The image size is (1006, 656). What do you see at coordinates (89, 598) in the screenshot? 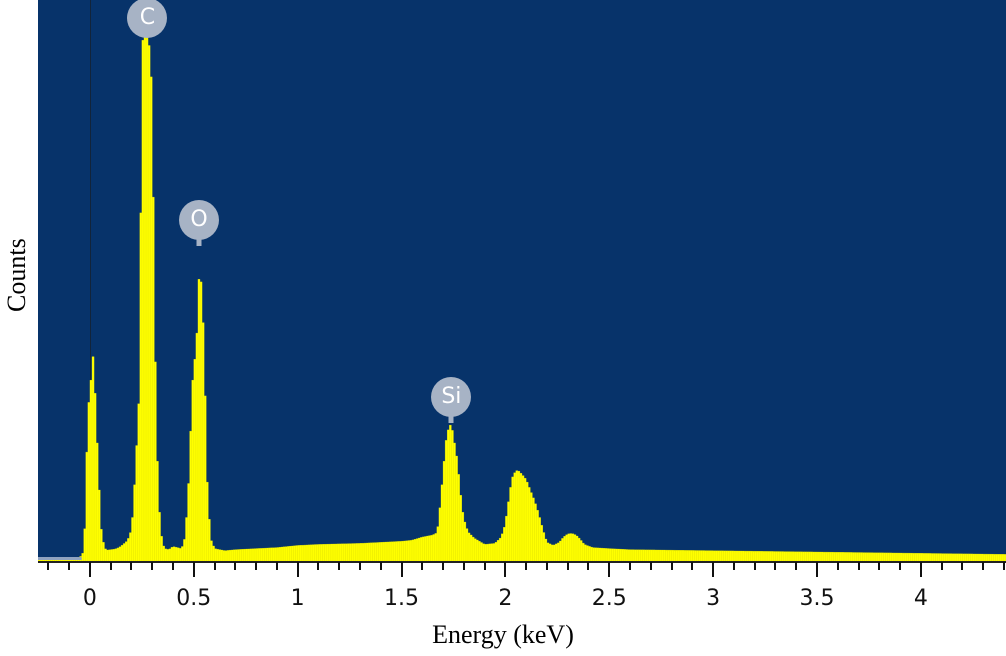
I see `x-tick-label: 0` at bounding box center [89, 598].